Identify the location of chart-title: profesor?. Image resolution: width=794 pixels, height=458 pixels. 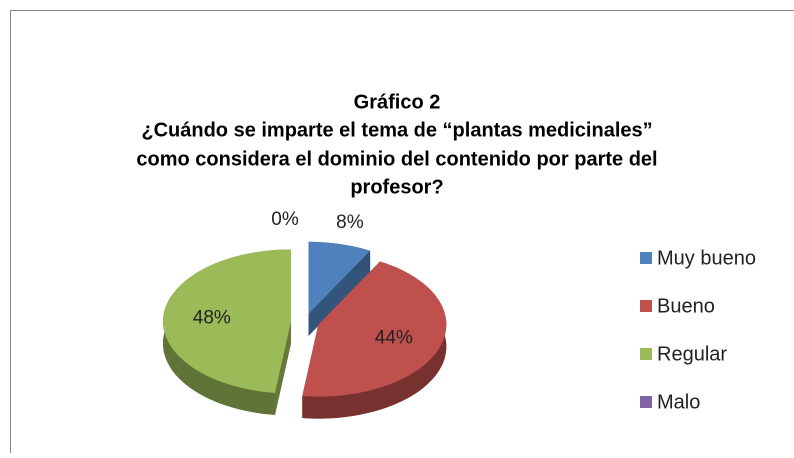
(396, 187).